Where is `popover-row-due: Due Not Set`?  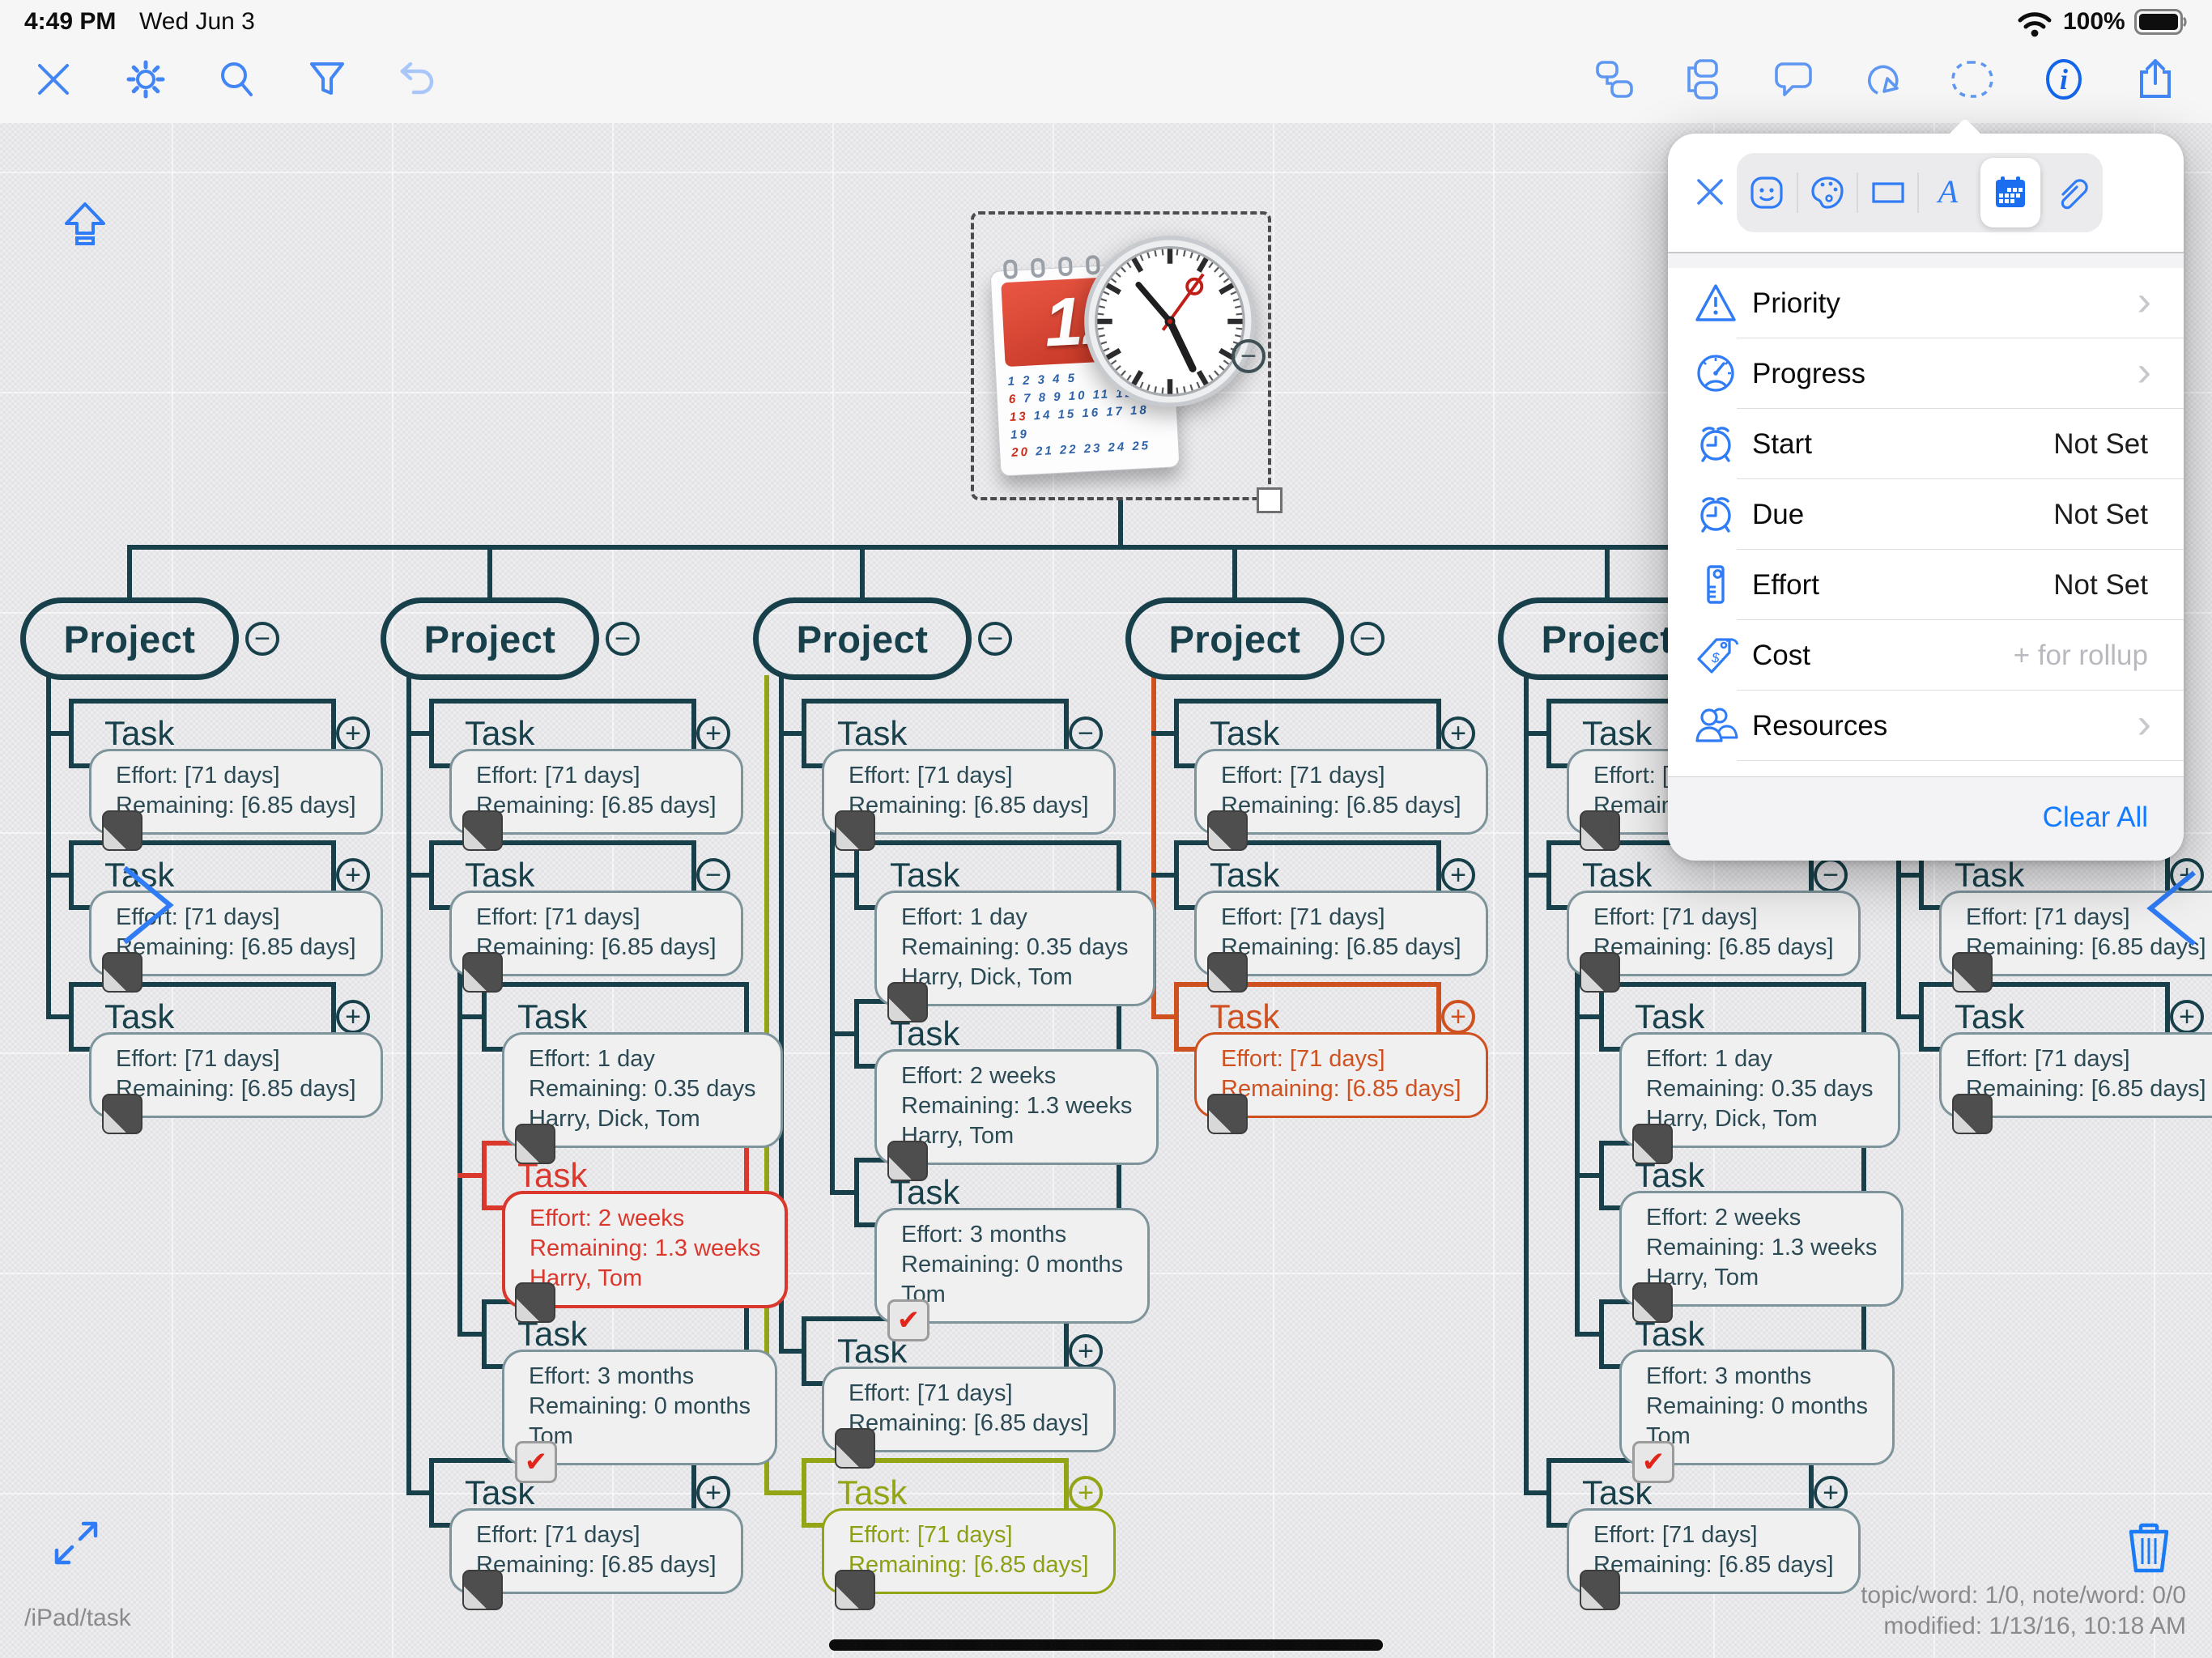
popover-row-due: Due Not Set is located at coordinates (1926, 514).